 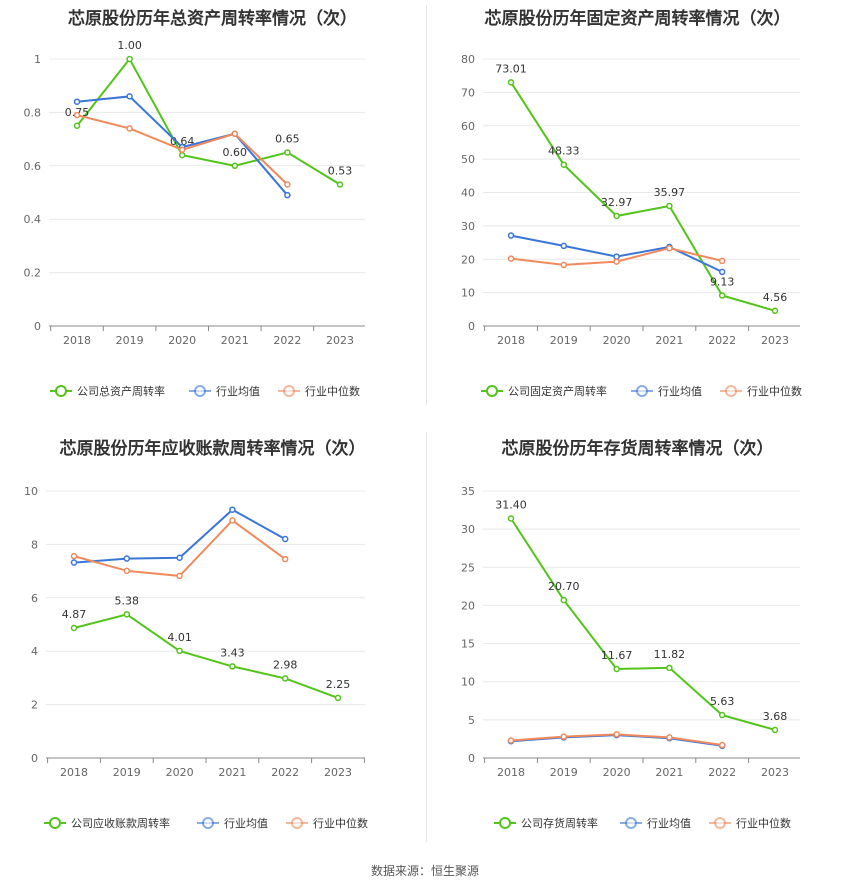 I want to click on chart-title: 芯原股份历年总资产周转率情况（次）, so click(x=212, y=19).